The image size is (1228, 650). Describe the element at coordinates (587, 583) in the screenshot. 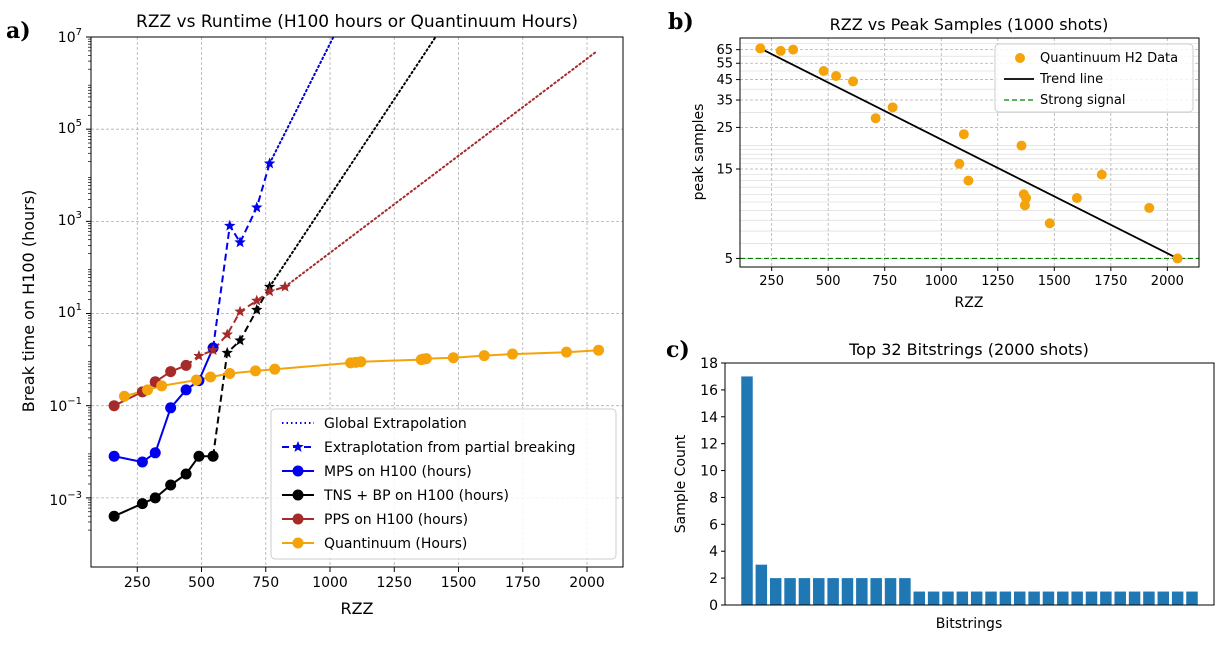

I see `x-tick-label: 2000` at that location.